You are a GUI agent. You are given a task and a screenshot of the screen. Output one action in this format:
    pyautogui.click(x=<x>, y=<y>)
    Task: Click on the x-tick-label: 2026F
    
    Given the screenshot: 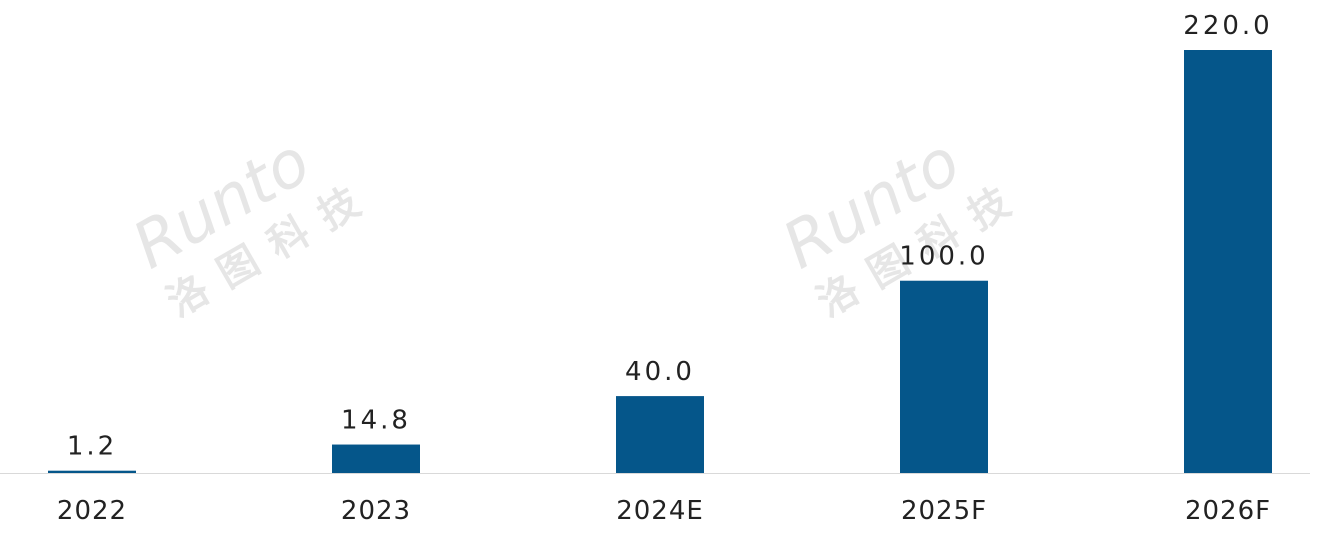 What is the action you would take?
    pyautogui.click(x=1228, y=511)
    